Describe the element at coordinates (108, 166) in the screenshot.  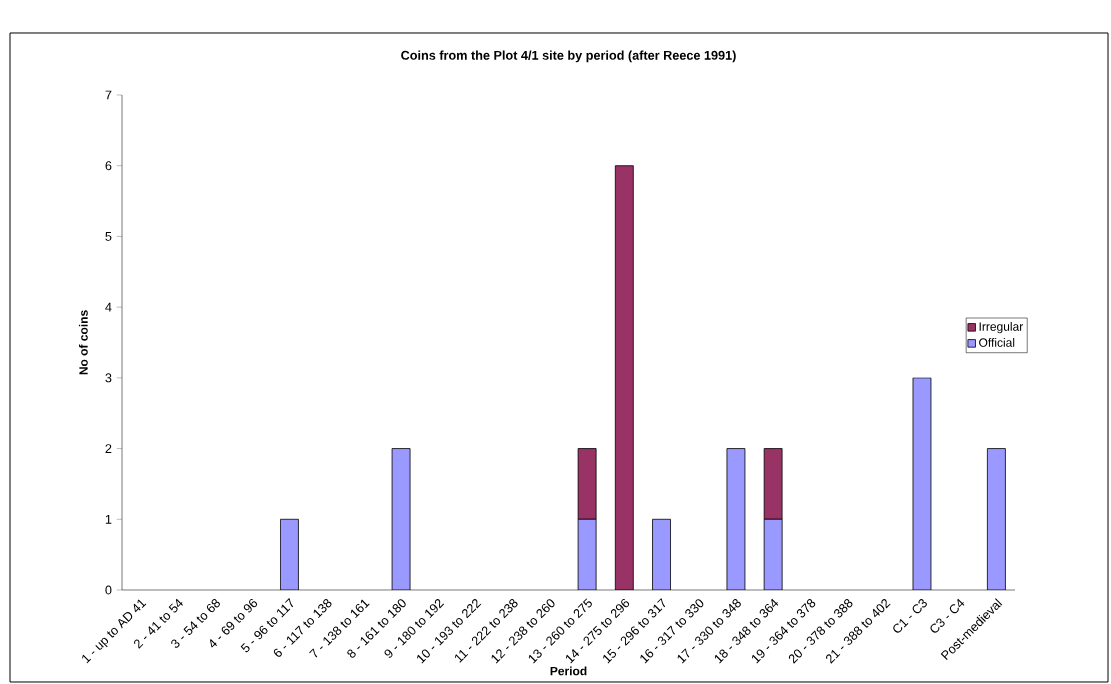
I see `y-tick-label: 6` at that location.